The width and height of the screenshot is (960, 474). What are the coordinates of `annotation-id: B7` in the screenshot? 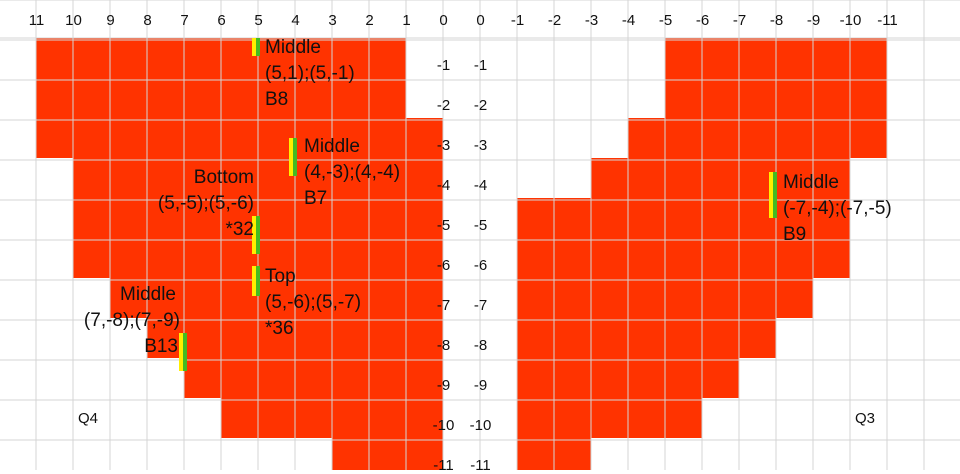 It's located at (316, 198).